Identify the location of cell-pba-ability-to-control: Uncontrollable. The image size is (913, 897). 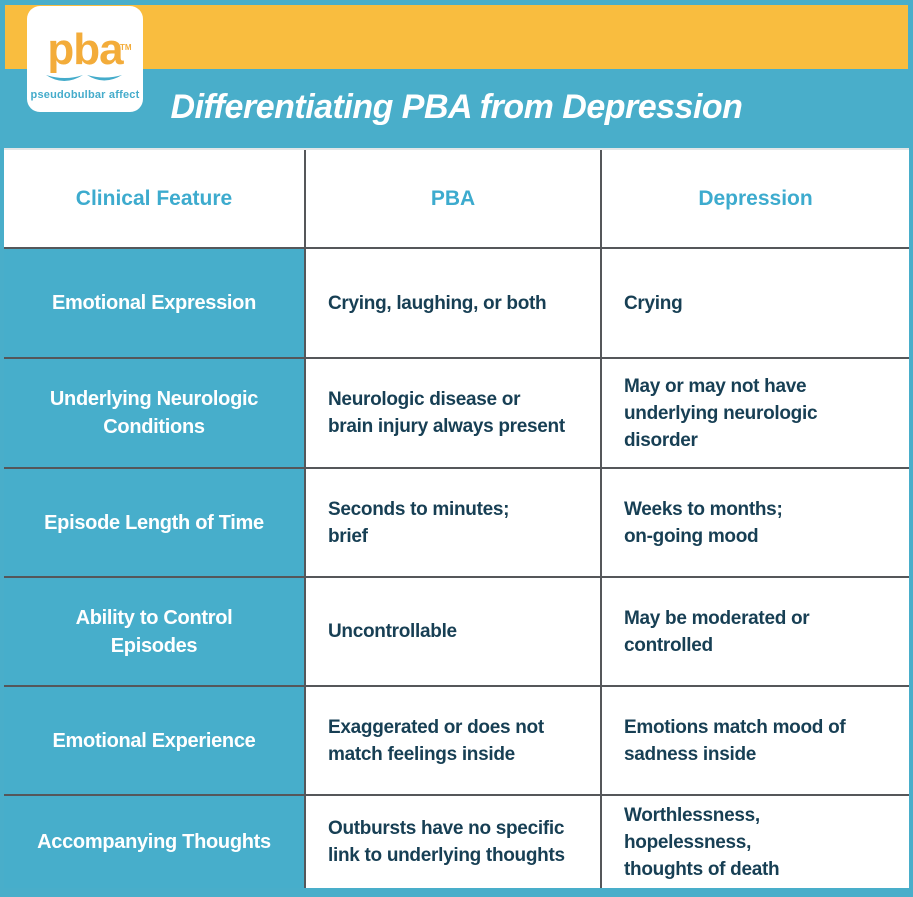
(452, 630).